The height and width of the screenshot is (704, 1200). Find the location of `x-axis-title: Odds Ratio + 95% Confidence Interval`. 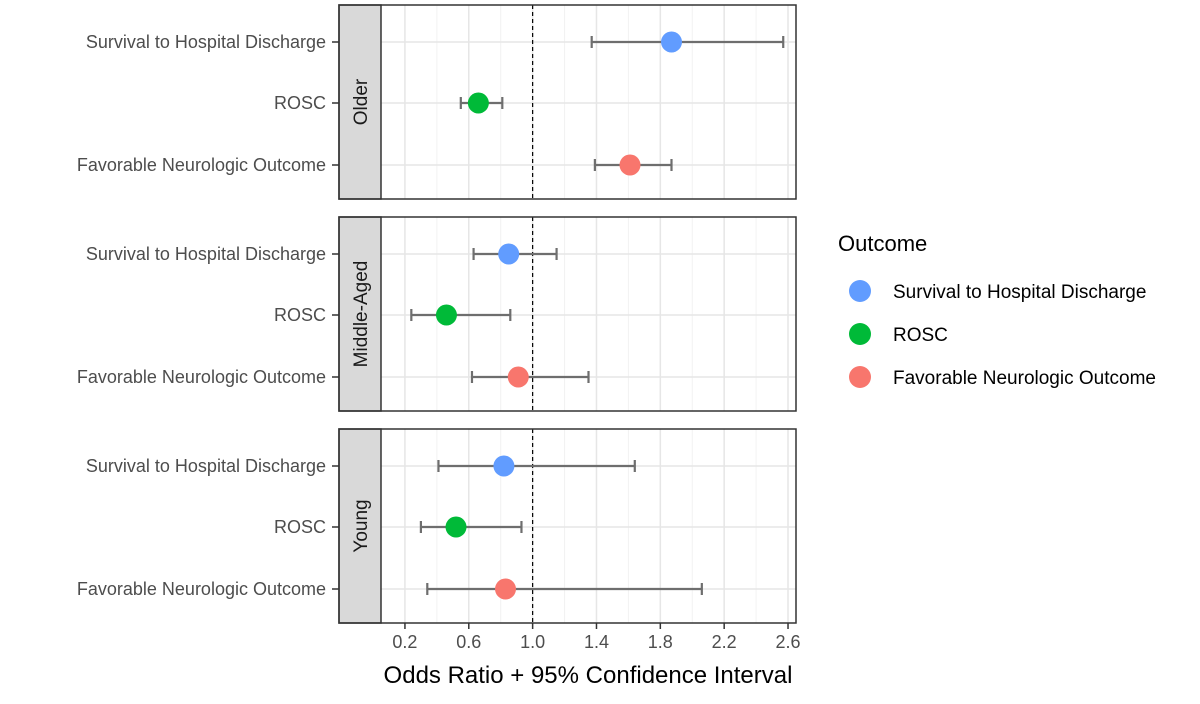

x-axis-title: Odds Ratio + 95% Confidence Interval is located at coordinates (588, 675).